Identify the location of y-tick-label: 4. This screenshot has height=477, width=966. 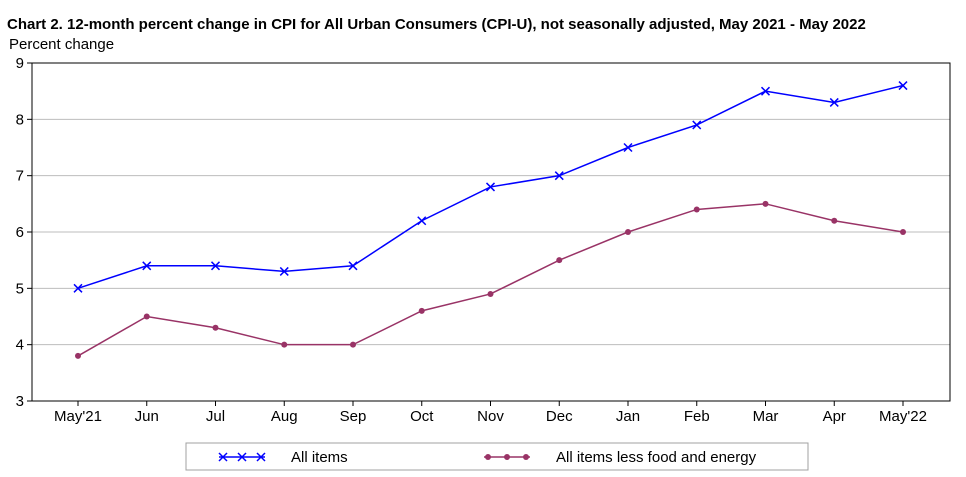
(20, 345).